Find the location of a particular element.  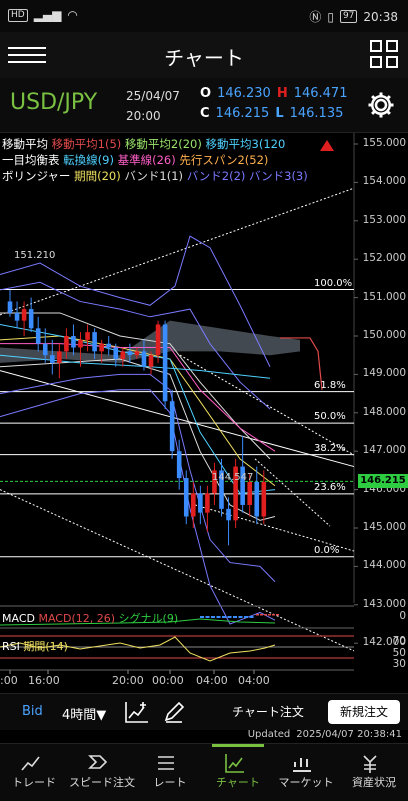

rsi-period-label: 期間(14) is located at coordinates (45, 646).